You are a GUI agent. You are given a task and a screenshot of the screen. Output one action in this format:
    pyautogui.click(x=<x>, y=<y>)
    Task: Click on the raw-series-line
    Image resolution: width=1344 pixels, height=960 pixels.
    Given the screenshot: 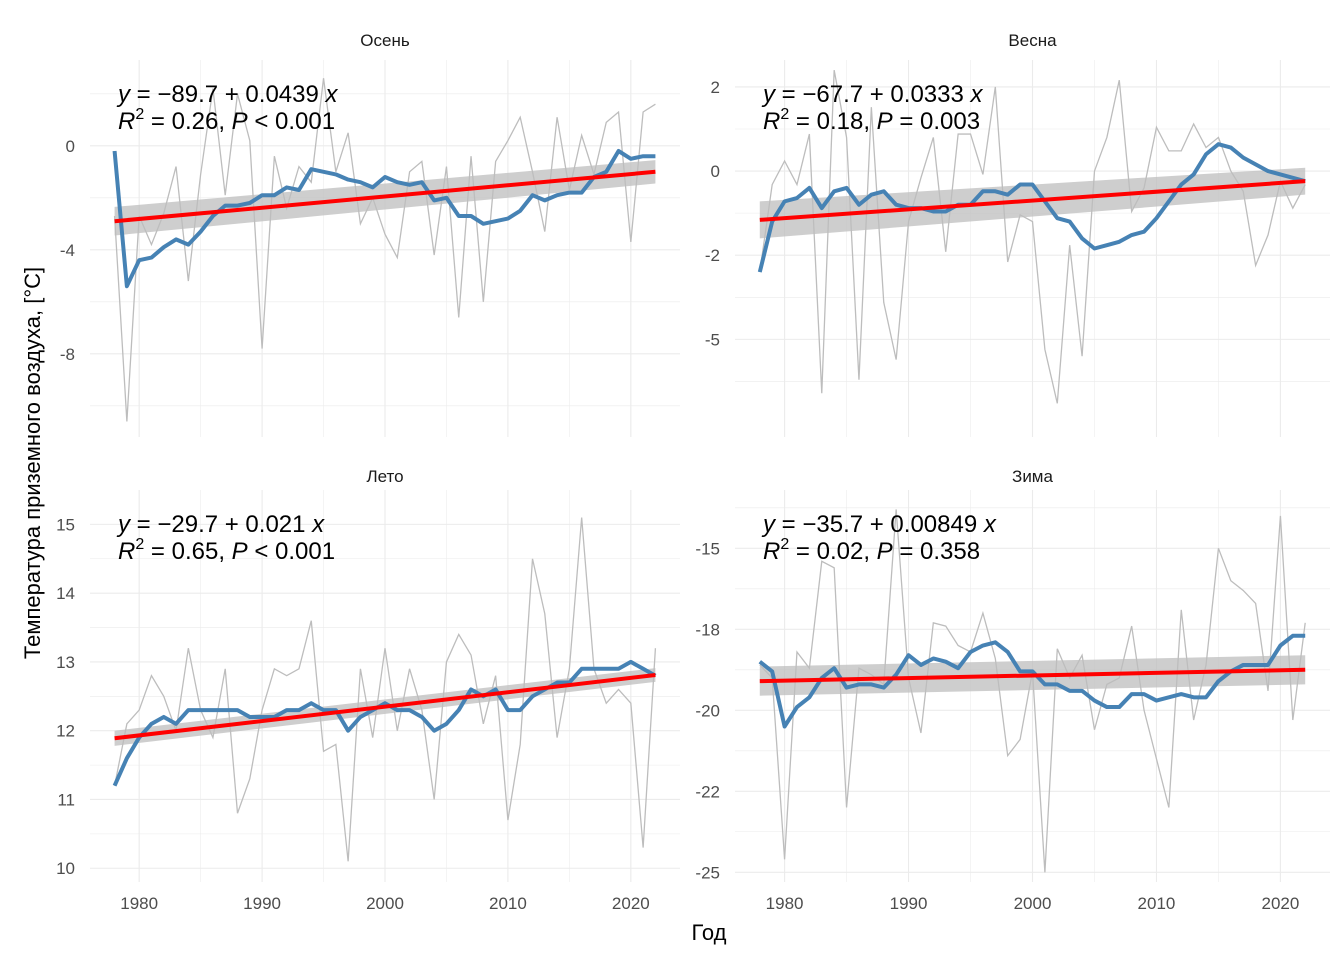 What is the action you would take?
    pyautogui.click(x=384, y=250)
    